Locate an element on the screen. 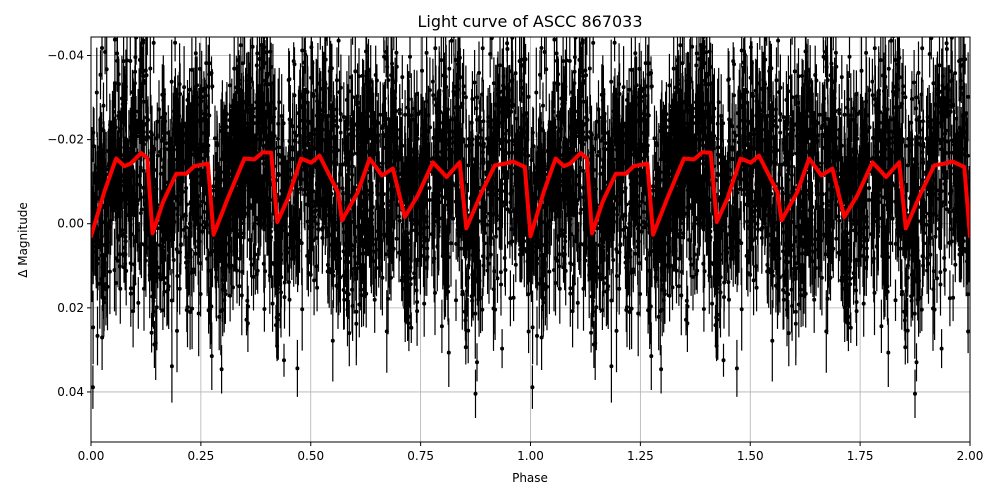 The image size is (1000, 500). chart-title: Light curve of ASCC 867033 is located at coordinates (529, 21).